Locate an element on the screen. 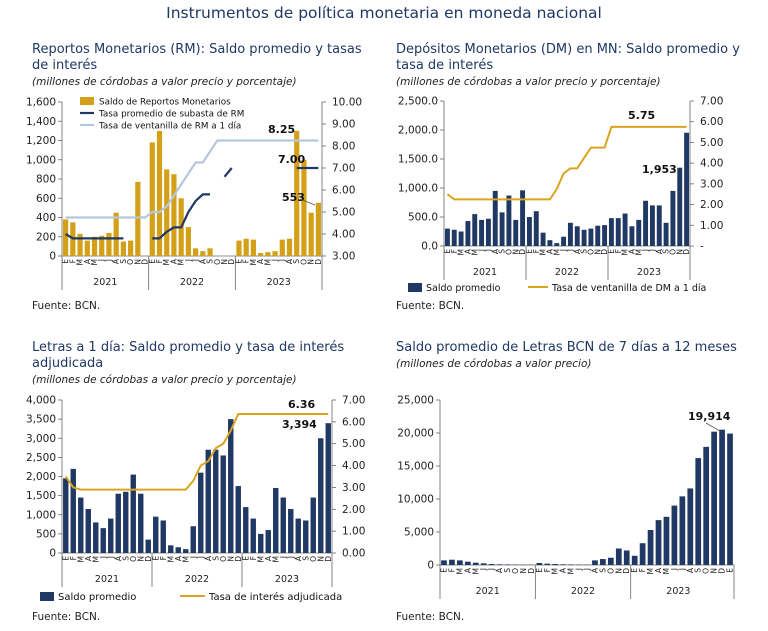 Image resolution: width=768 pixels, height=631 pixels. y-tick-label: 1,000.0 is located at coordinates (418, 189).